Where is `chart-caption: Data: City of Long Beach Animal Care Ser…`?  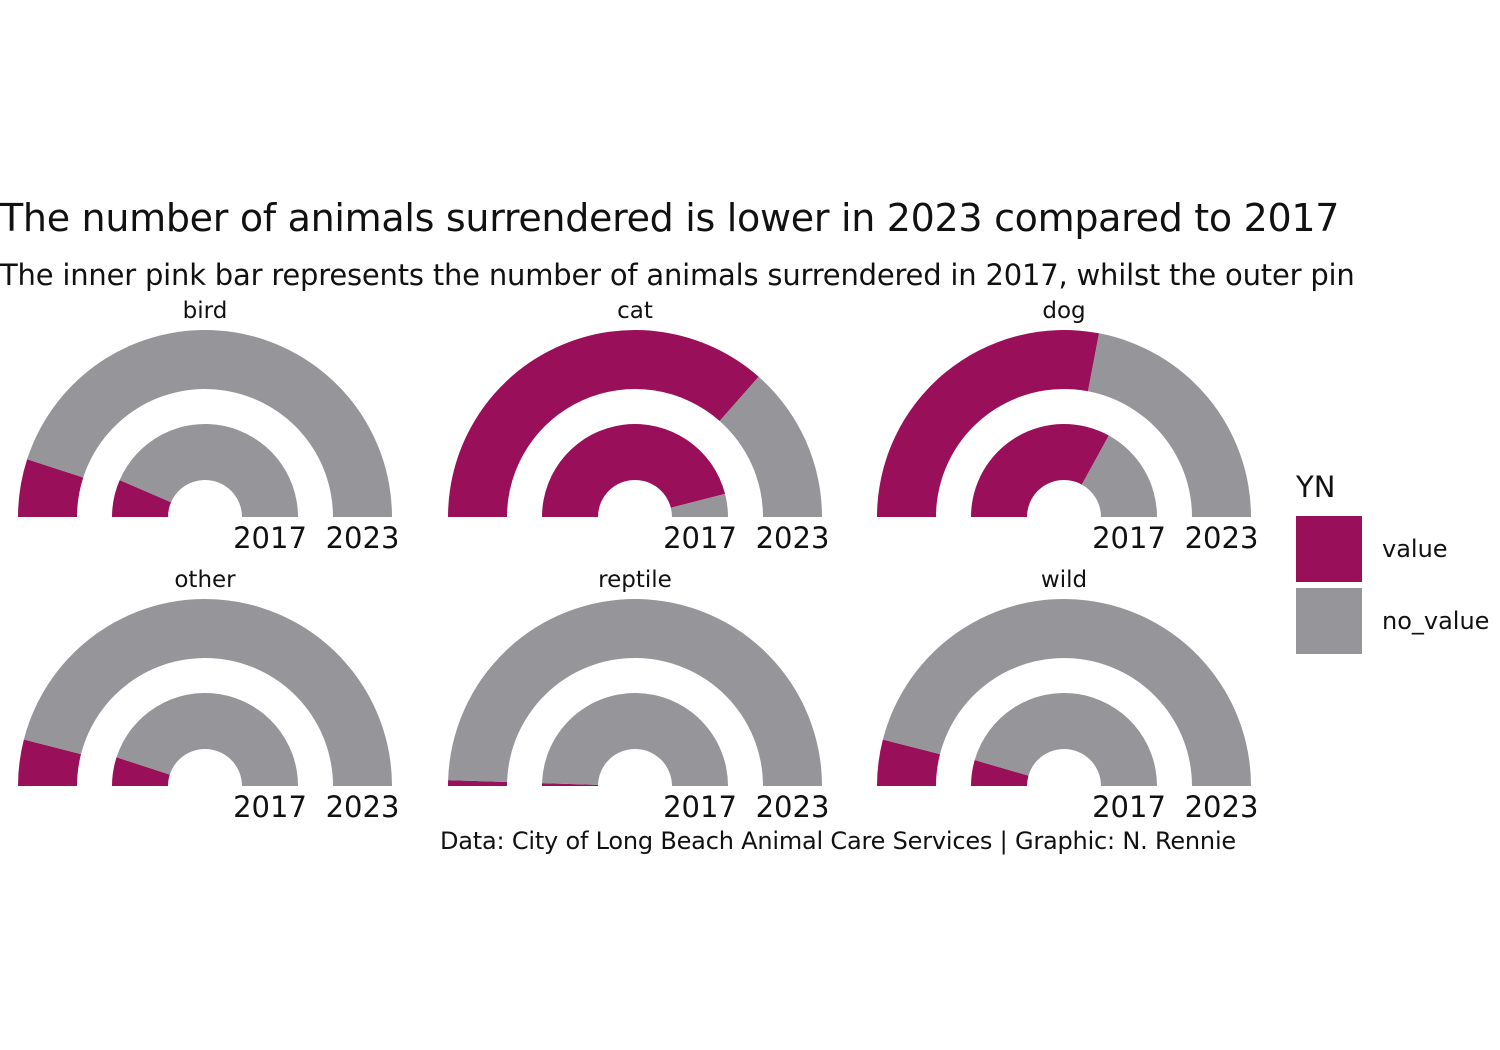 chart-caption: Data: City of Long Beach Animal Care Ser… is located at coordinates (838, 841).